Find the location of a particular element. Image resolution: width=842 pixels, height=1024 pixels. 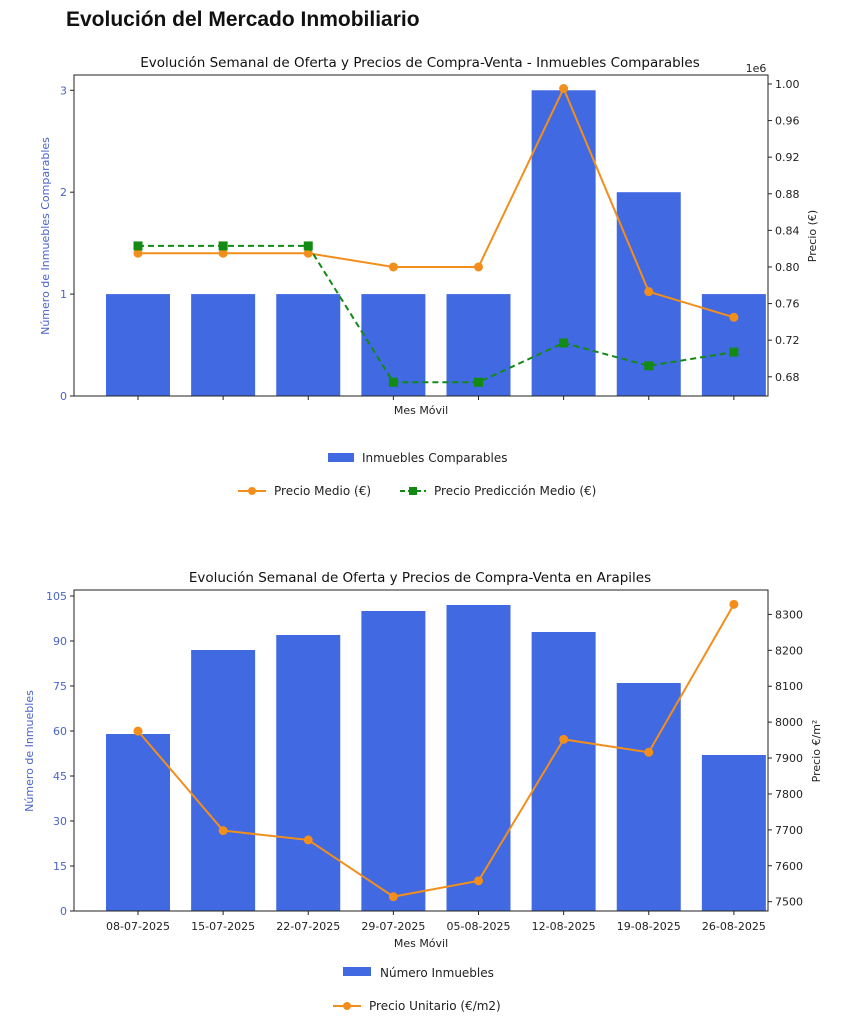

chart2-xtick-label-3: 29-07-2025 is located at coordinates (393, 926).